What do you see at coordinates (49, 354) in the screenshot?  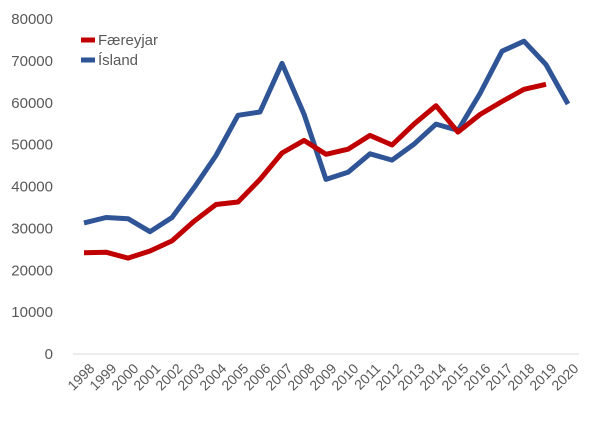 I see `y-tick-label: 0` at bounding box center [49, 354].